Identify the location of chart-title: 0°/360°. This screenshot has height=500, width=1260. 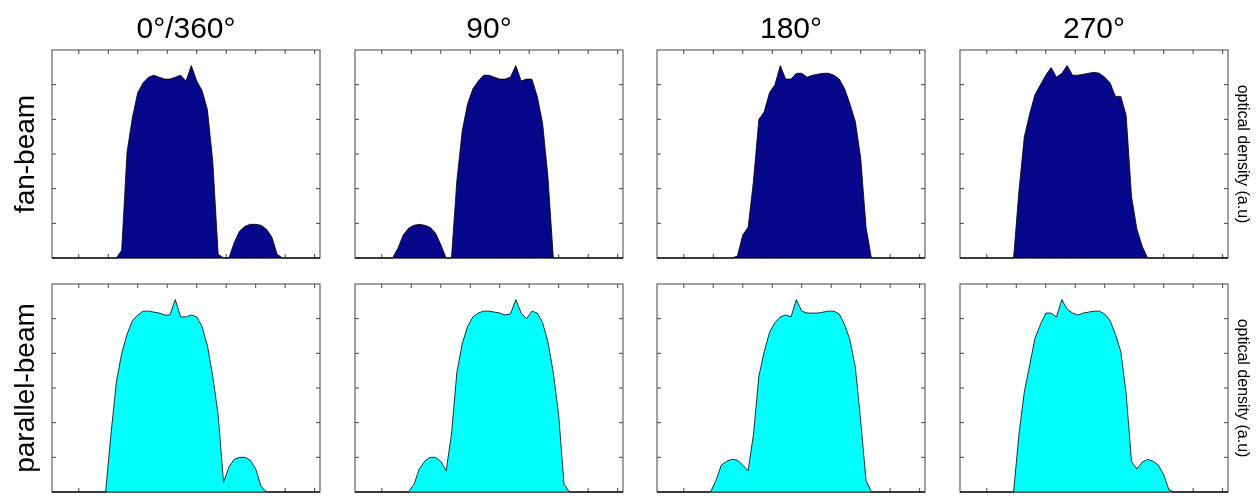
(186, 27).